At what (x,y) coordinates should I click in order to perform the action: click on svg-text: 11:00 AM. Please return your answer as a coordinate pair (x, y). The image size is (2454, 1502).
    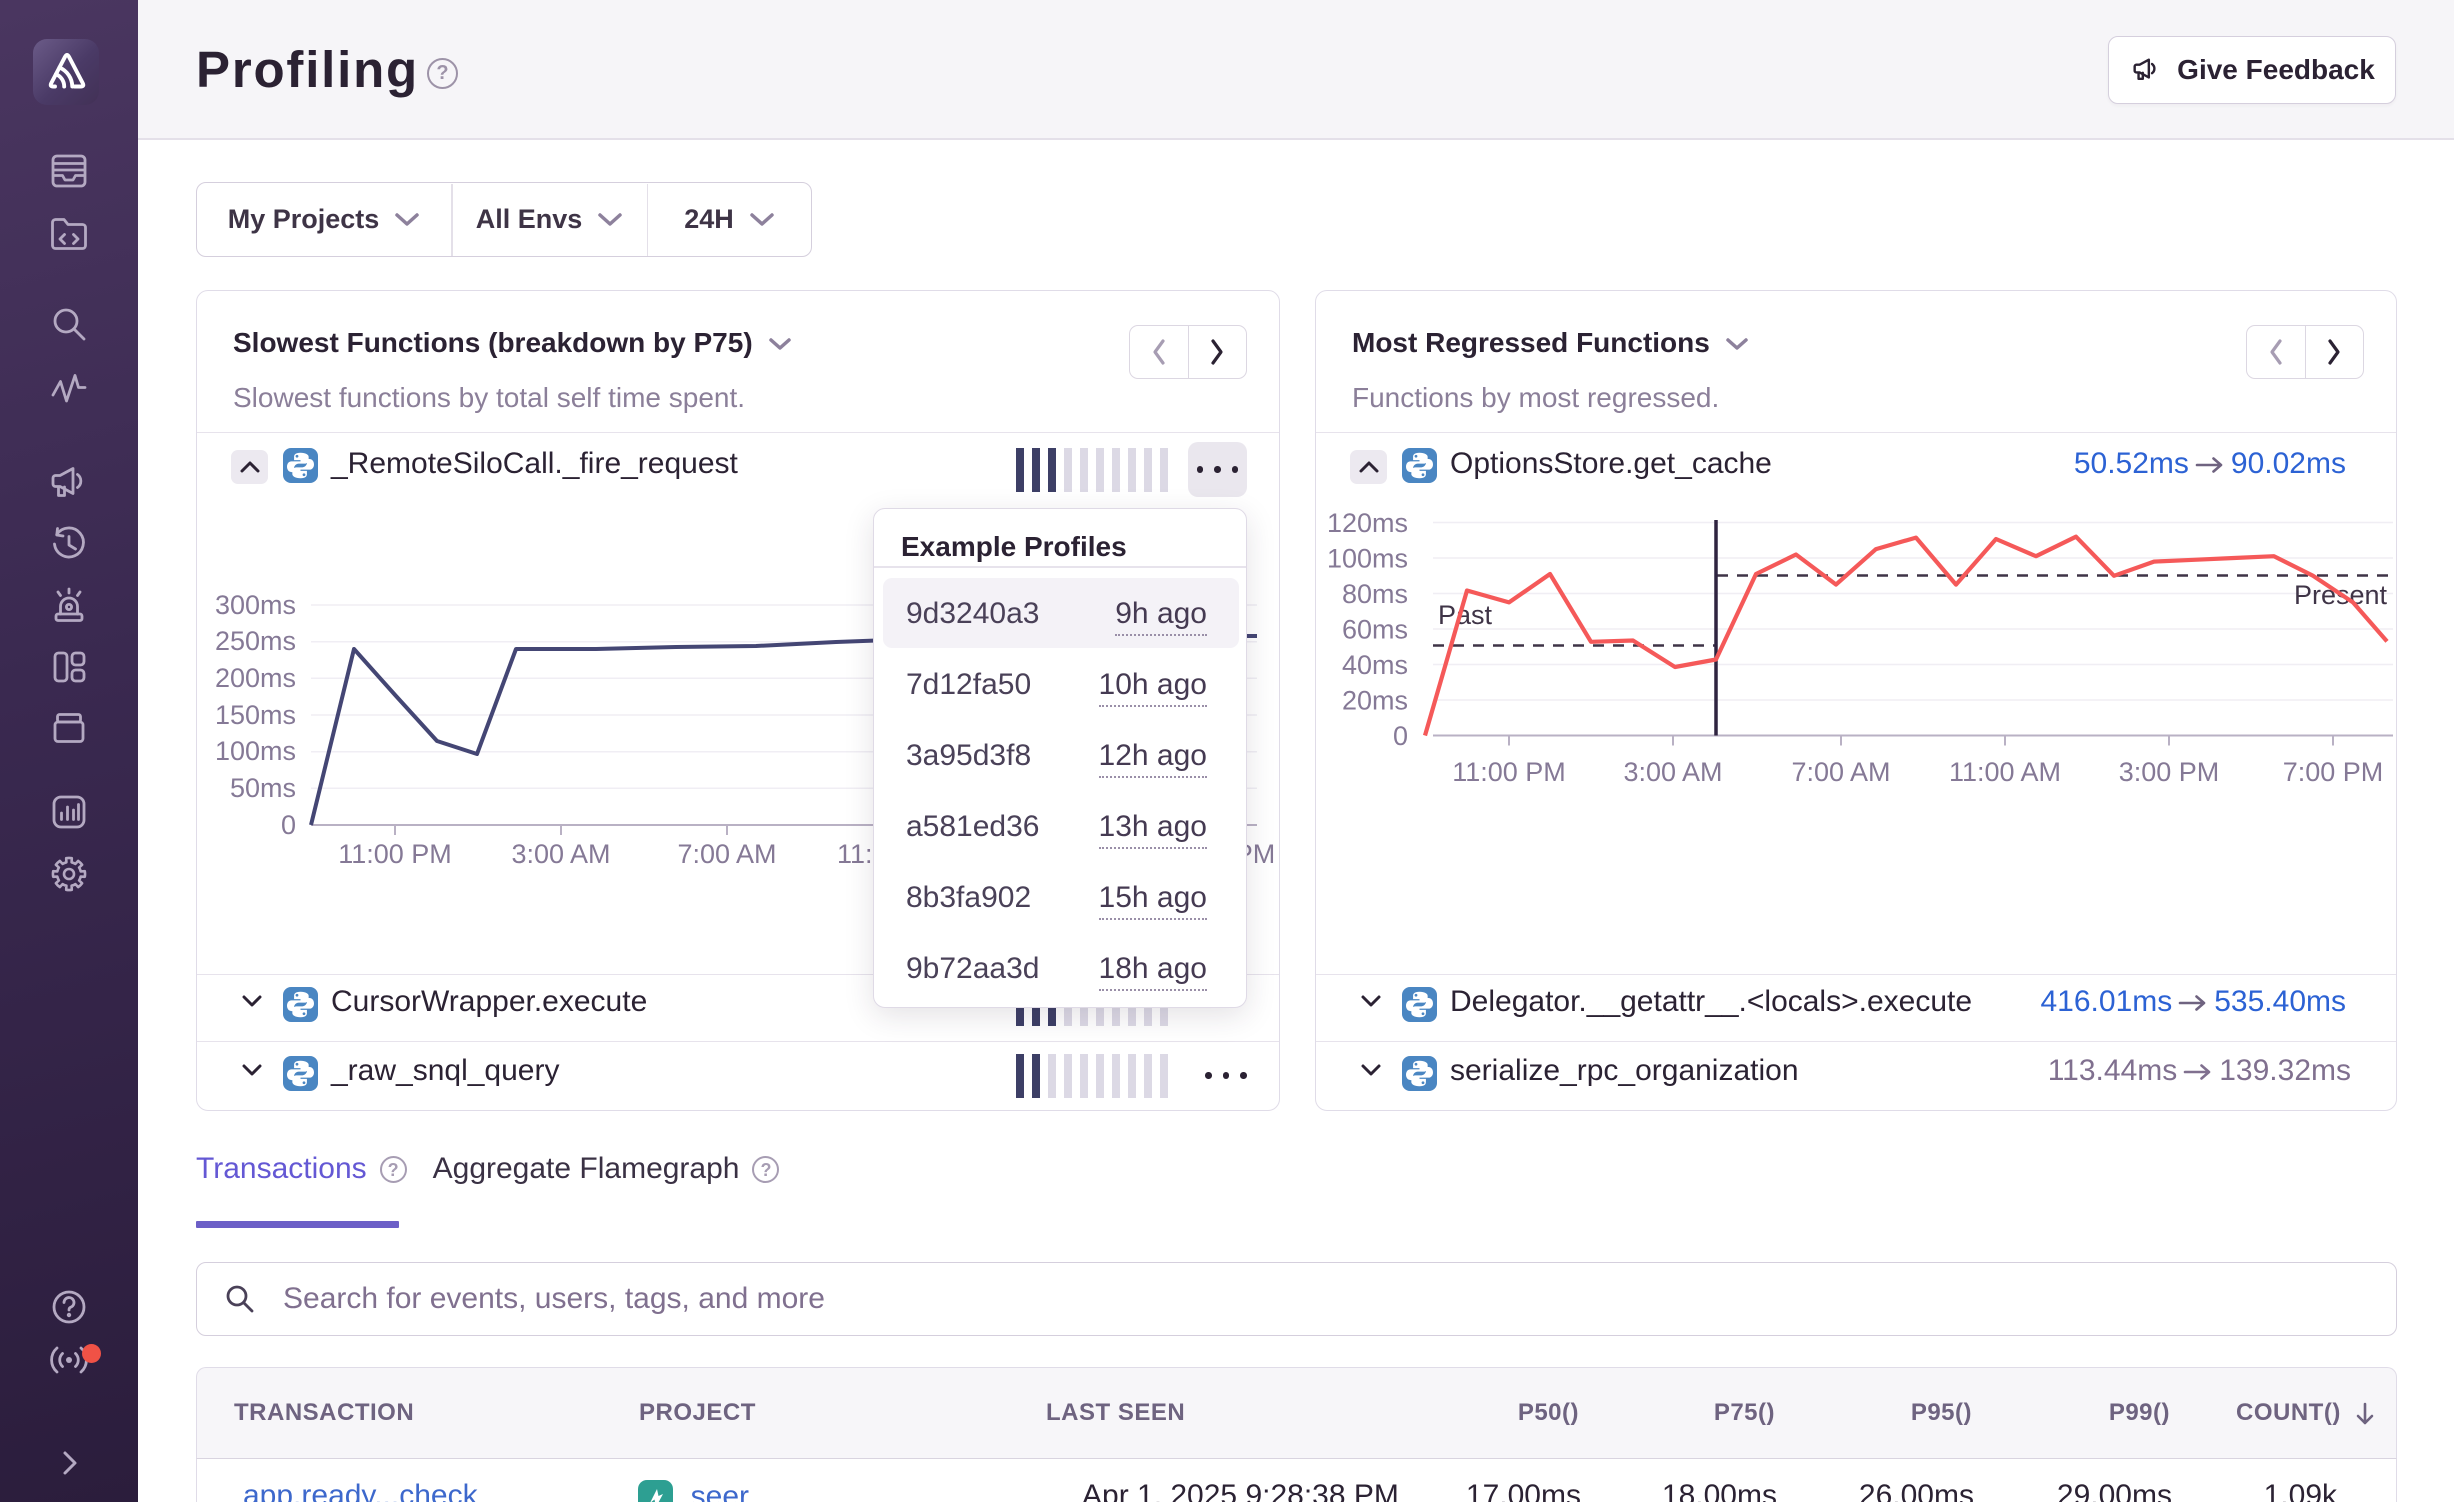
    Looking at the image, I should click on (2005, 772).